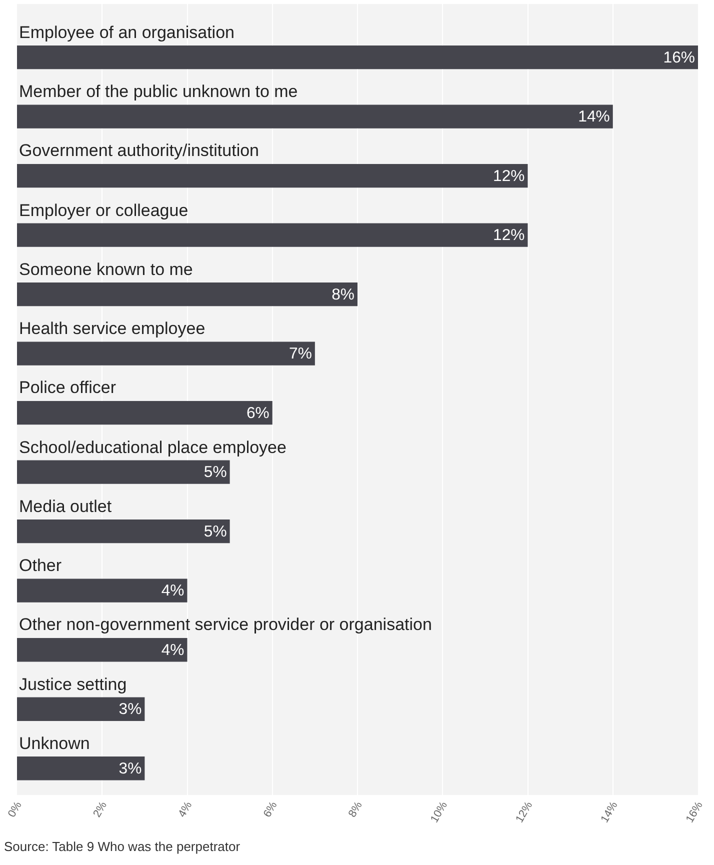 This screenshot has height=865, width=714. I want to click on data-label: 14%, so click(594, 117).